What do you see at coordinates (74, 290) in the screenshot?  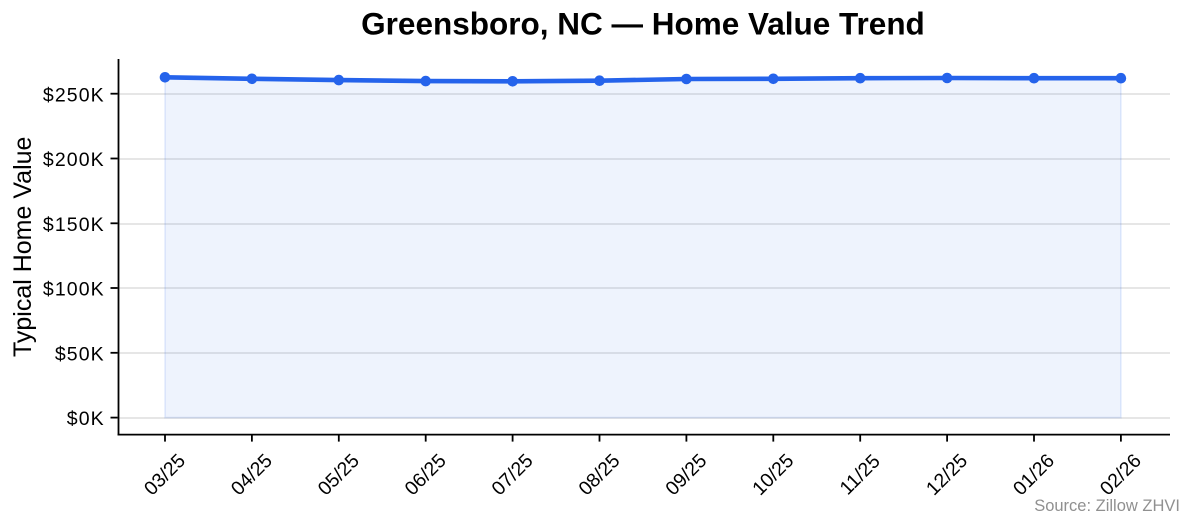 I see `svg-text: $100K` at bounding box center [74, 290].